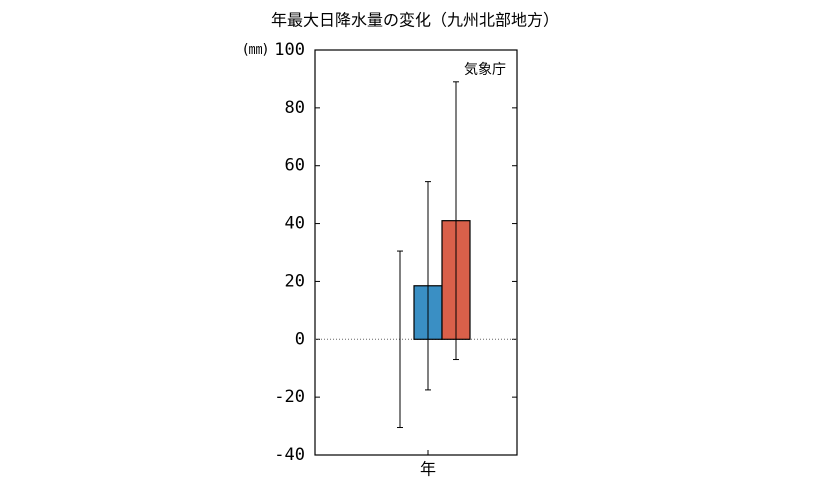 The image size is (833, 498). Describe the element at coordinates (295, 108) in the screenshot. I see `y-tick-label: 80` at that location.